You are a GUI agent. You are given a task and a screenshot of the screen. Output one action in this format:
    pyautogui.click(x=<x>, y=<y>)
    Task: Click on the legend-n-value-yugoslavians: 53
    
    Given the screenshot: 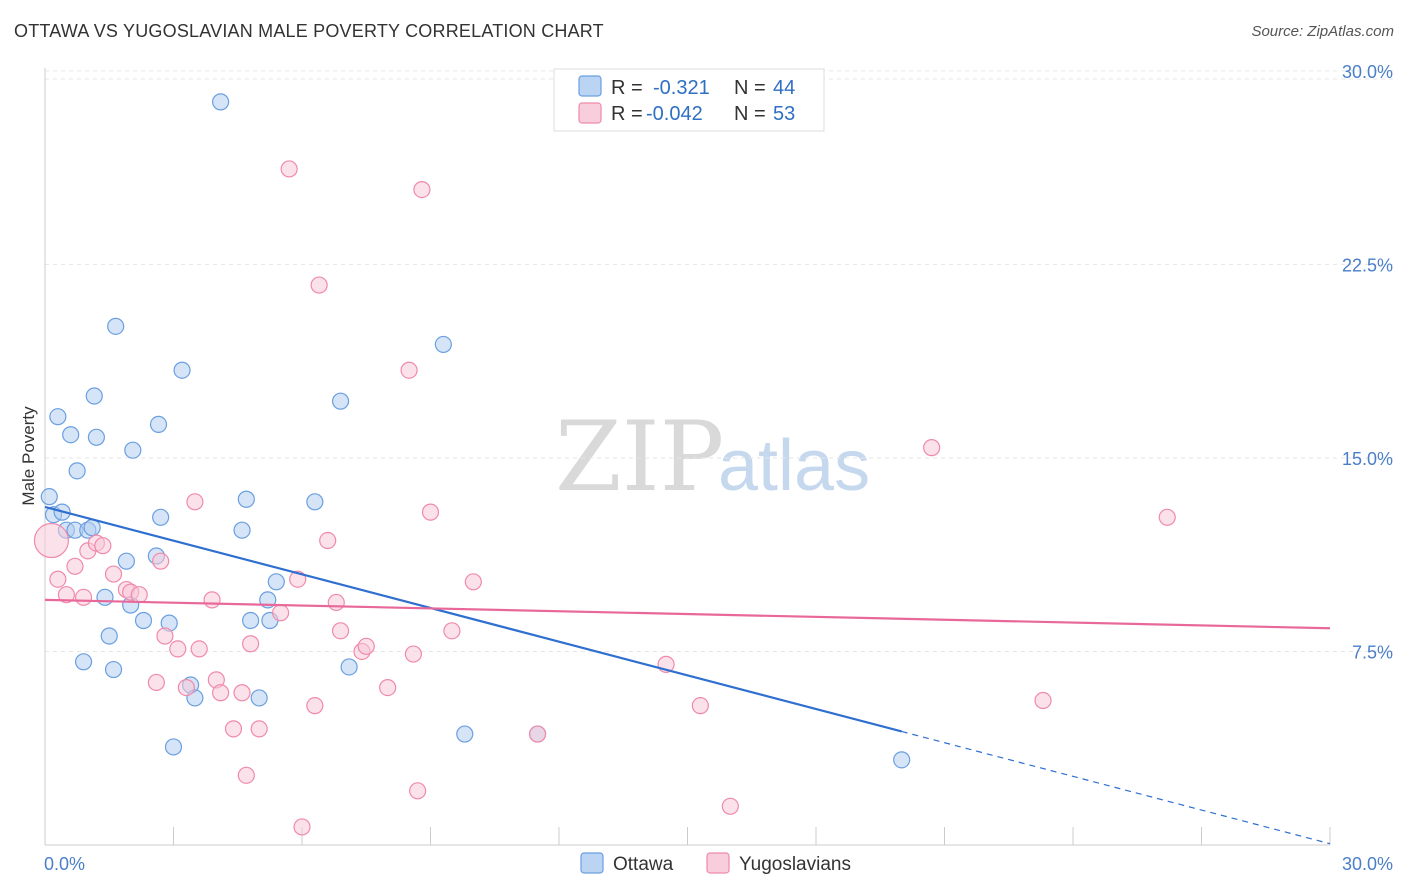 What is the action you would take?
    pyautogui.click(x=784, y=114)
    